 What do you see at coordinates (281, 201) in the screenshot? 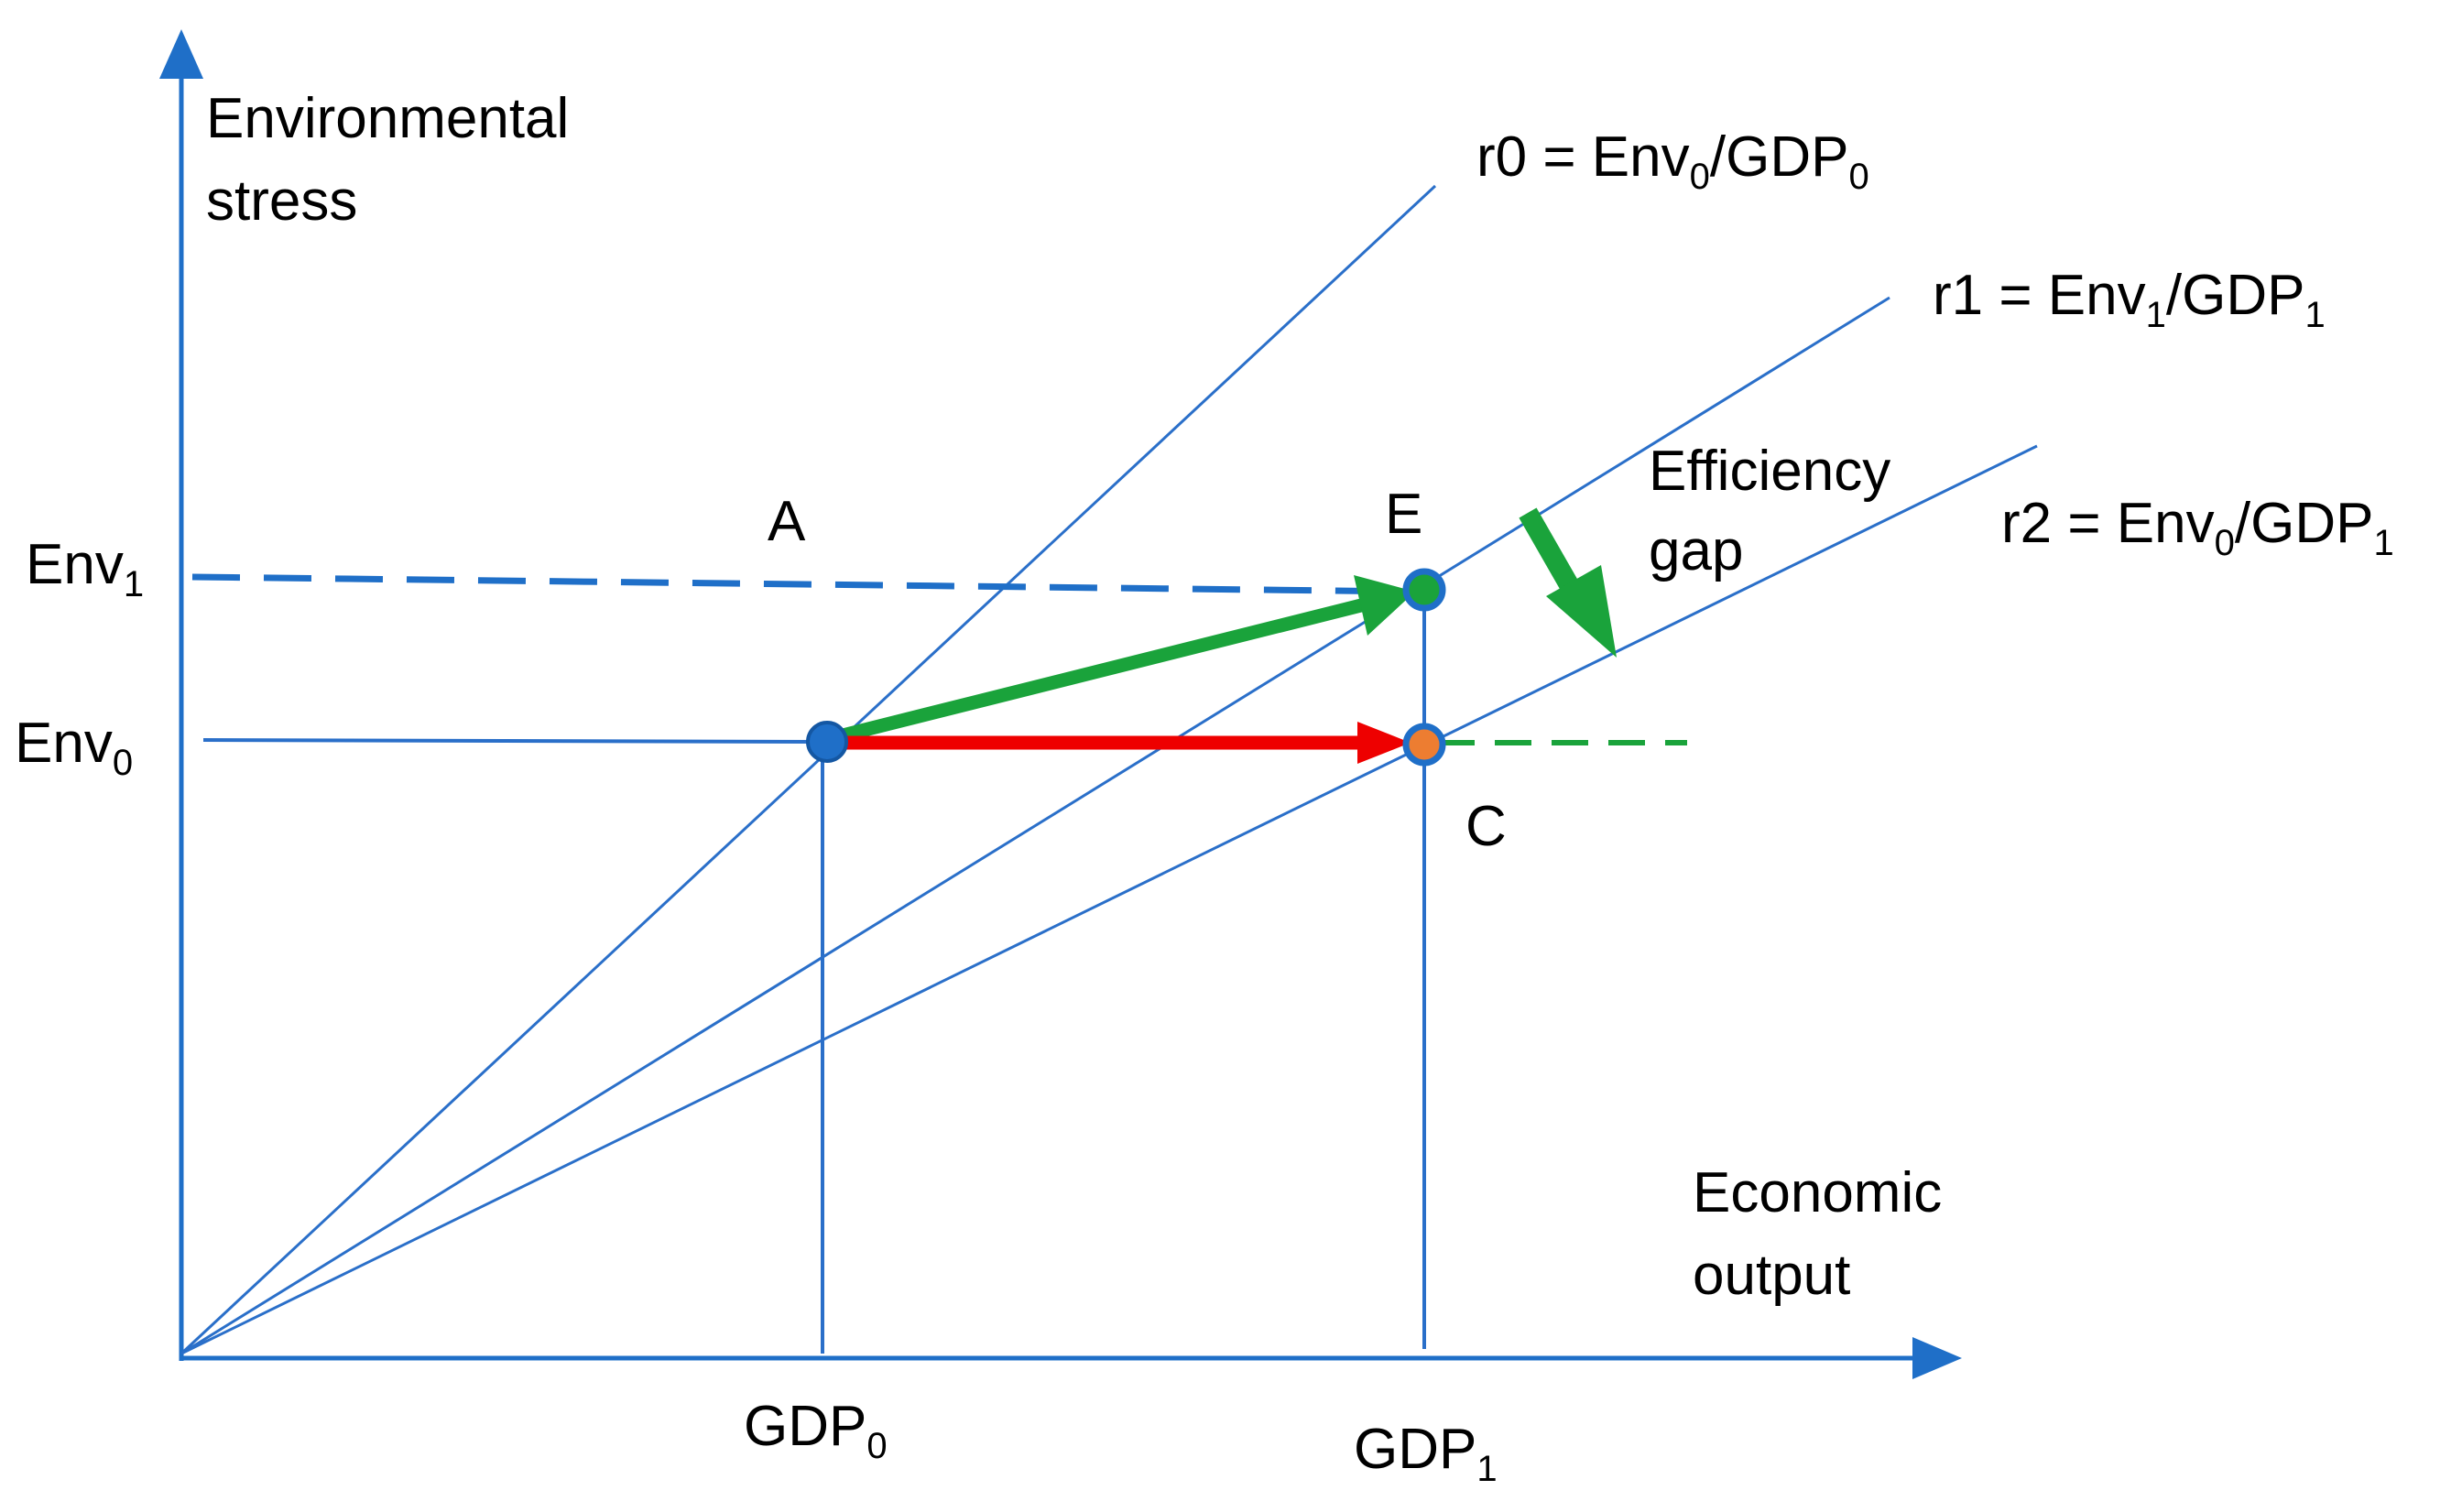
I see `y-axis-label-line2: stress` at bounding box center [281, 201].